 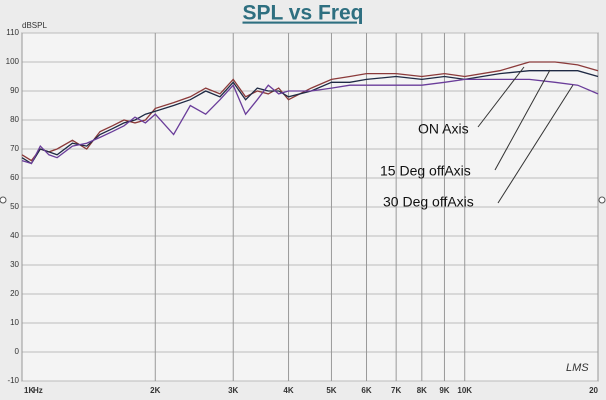 I want to click on x-axis-label: Hz, so click(x=38, y=390).